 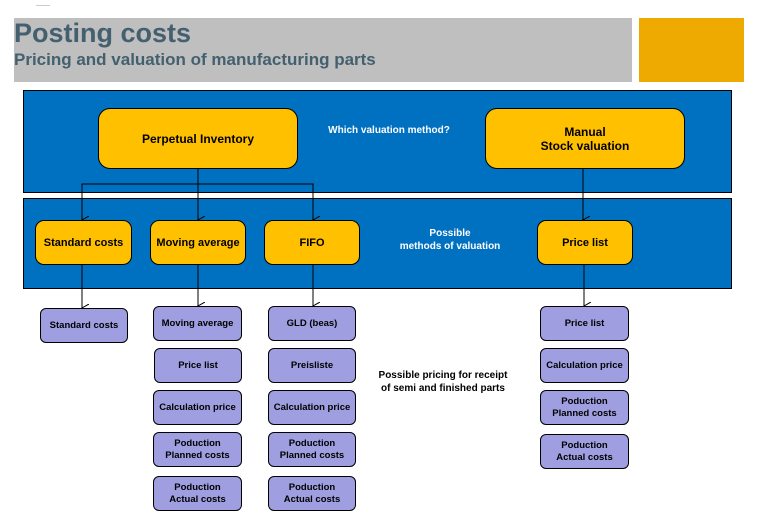 What do you see at coordinates (197, 323) in the screenshot?
I see `pricing-box: Moving average` at bounding box center [197, 323].